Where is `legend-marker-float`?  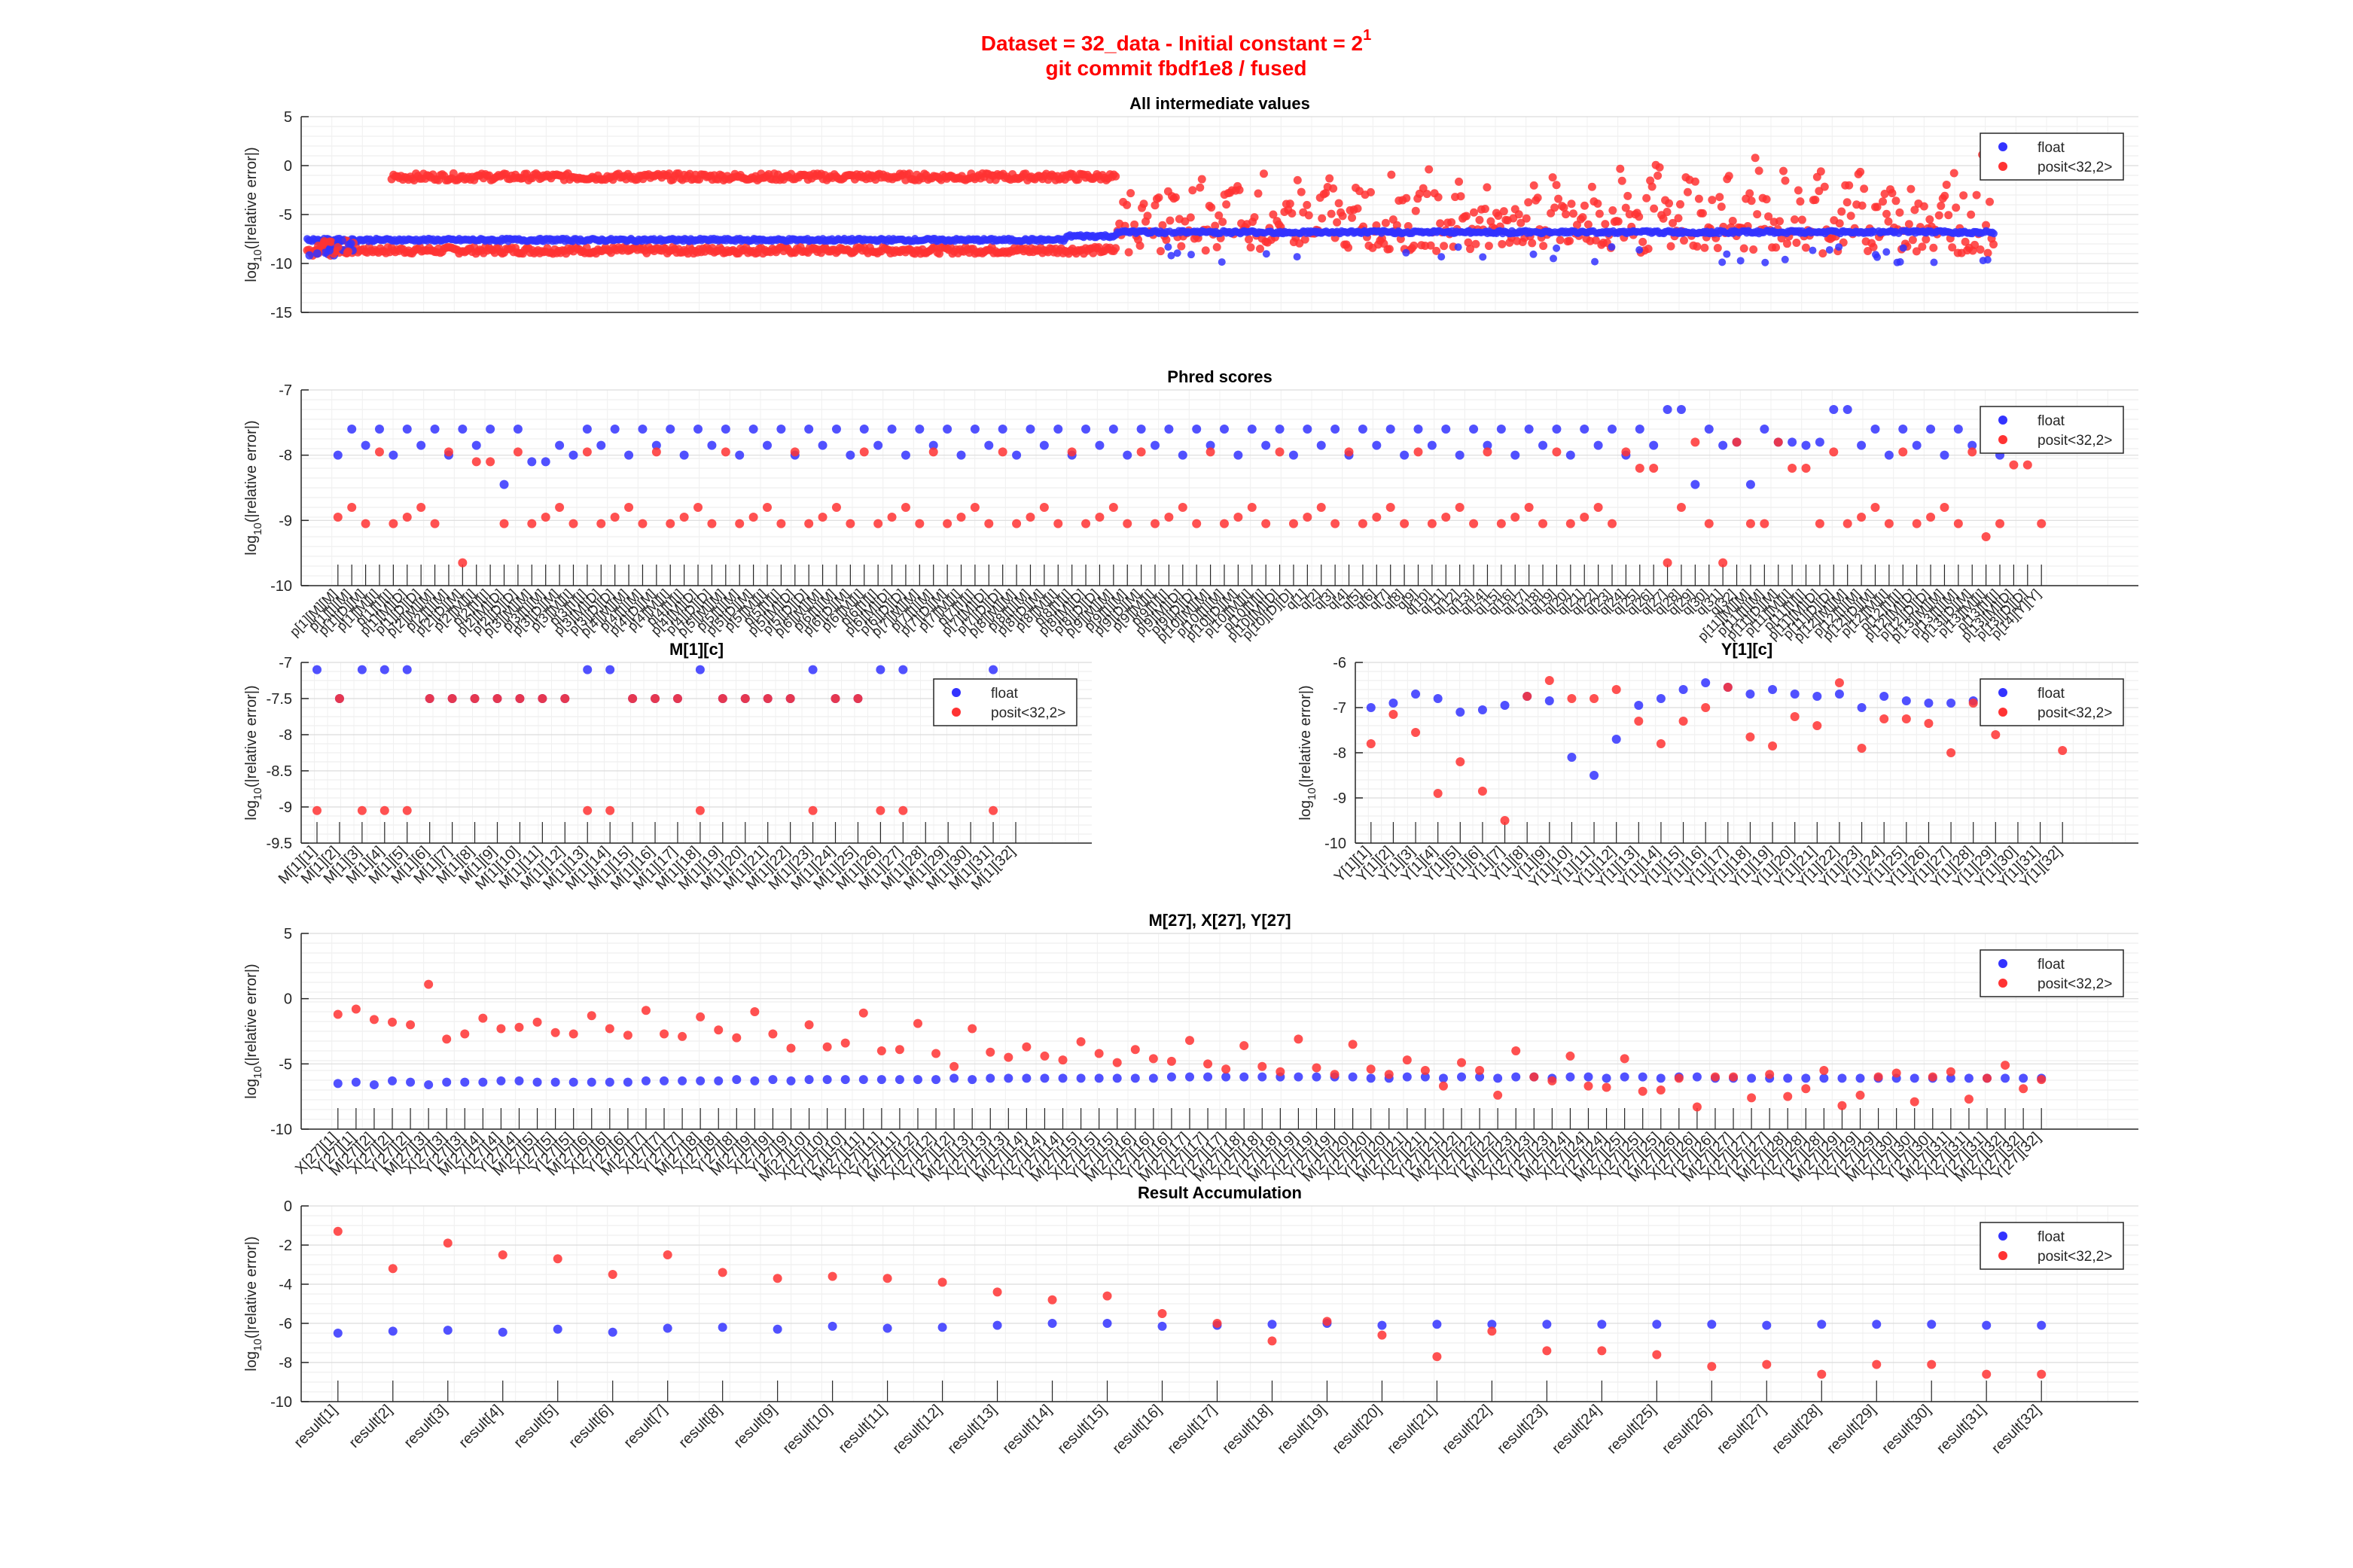
legend-marker-float is located at coordinates (2003, 964).